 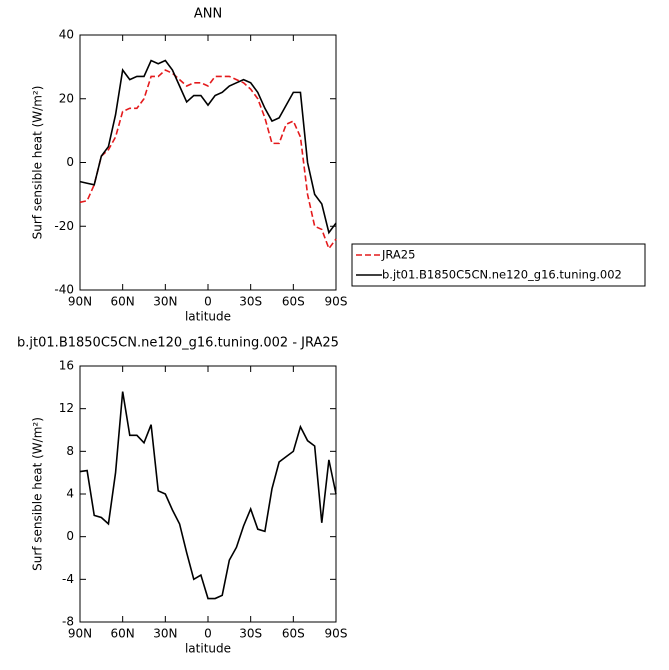 What do you see at coordinates (70, 494) in the screenshot?
I see `y-tick-label: 4` at bounding box center [70, 494].